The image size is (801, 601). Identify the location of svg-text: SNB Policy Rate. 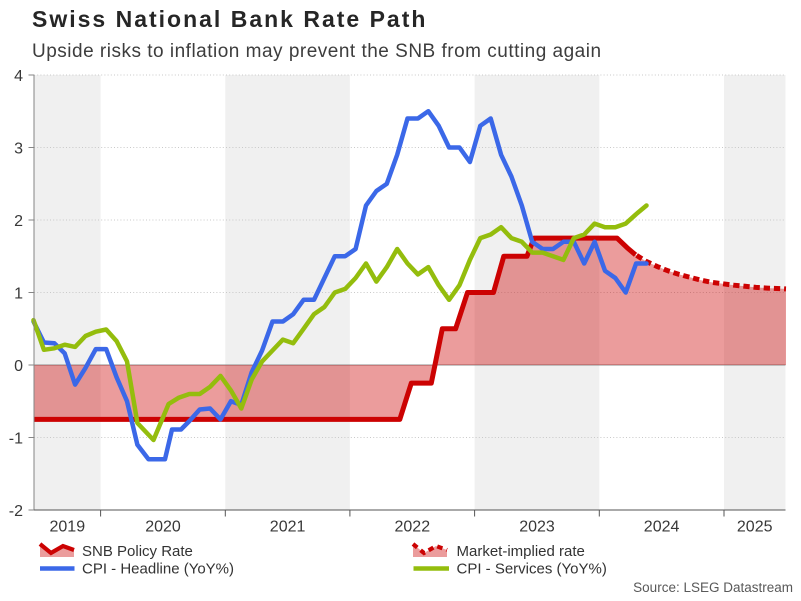
(137, 551).